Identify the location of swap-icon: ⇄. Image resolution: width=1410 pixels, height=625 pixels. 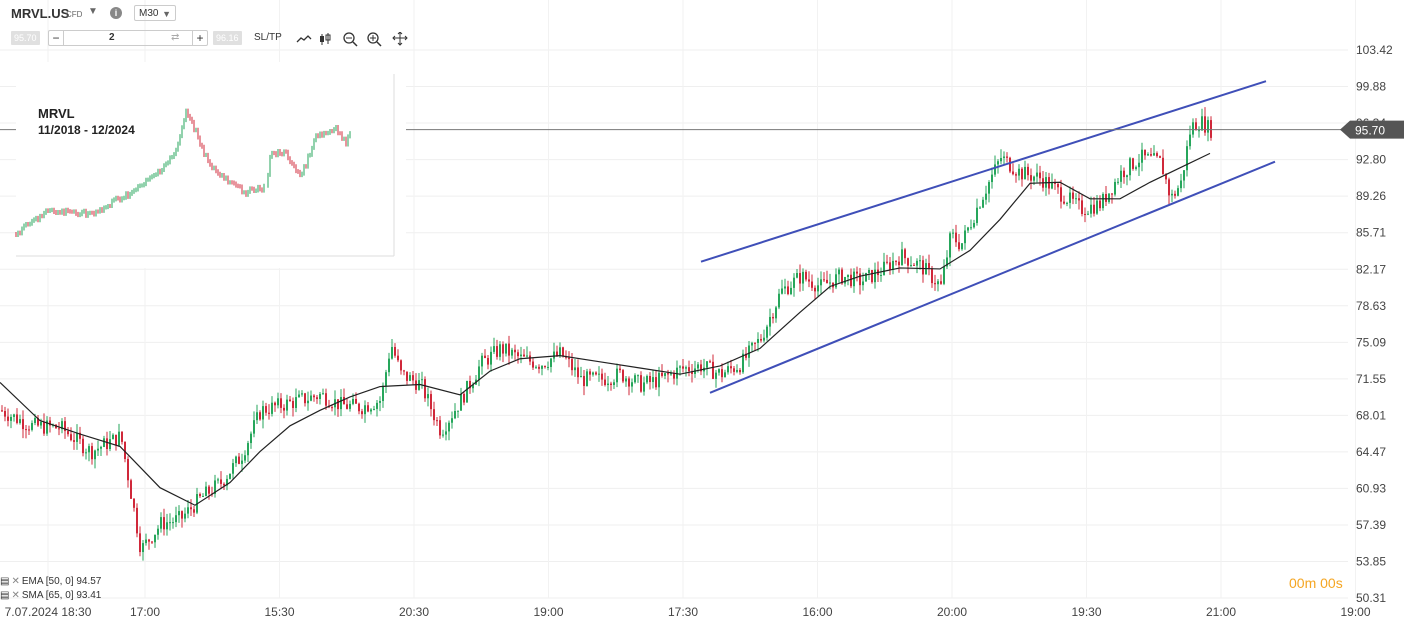
(175, 37).